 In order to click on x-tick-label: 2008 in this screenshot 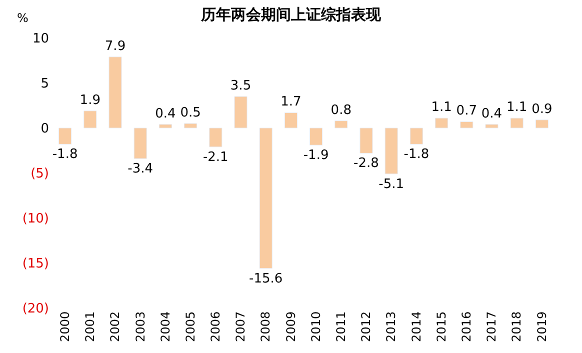, I will do `click(265, 326)`.